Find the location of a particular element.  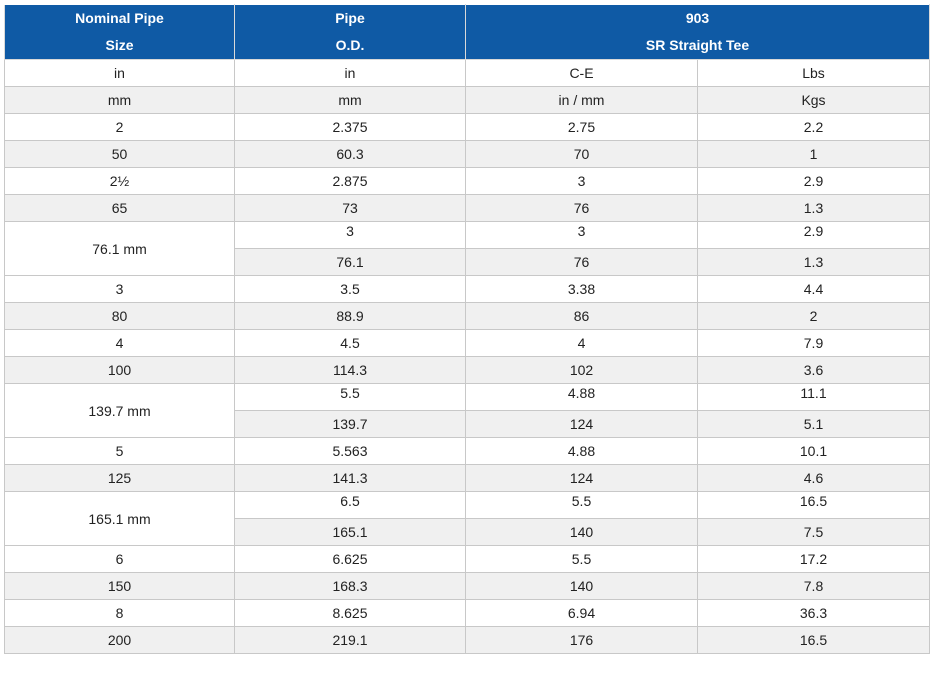

table-row: 65 73 76 1.3 is located at coordinates (467, 208).